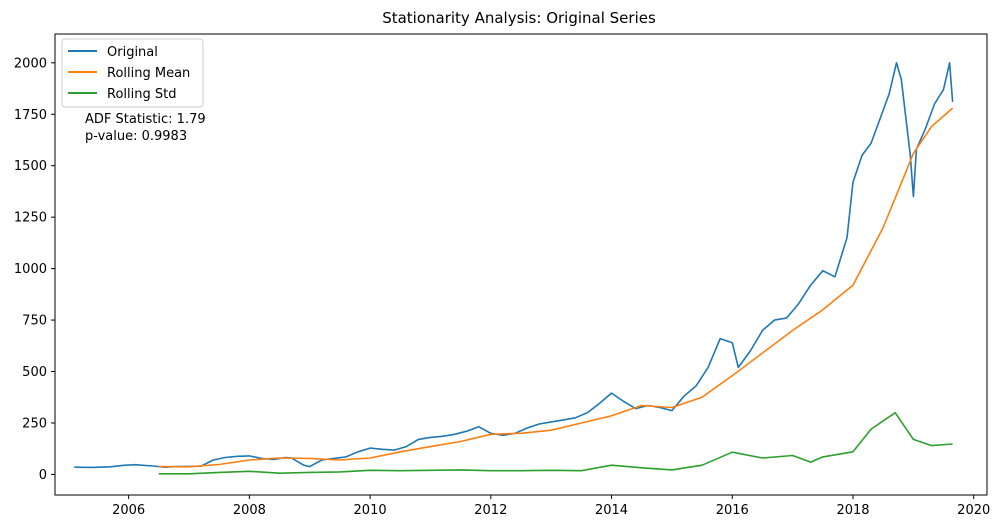  What do you see at coordinates (43, 475) in the screenshot?
I see `y-tick-label: 0` at bounding box center [43, 475].